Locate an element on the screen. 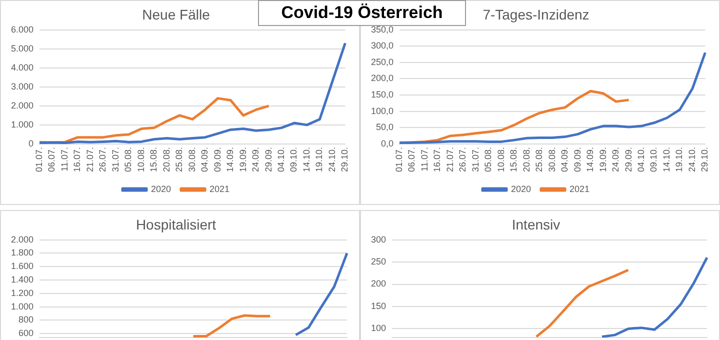  y-tick-label: 150 is located at coordinates (378, 305).